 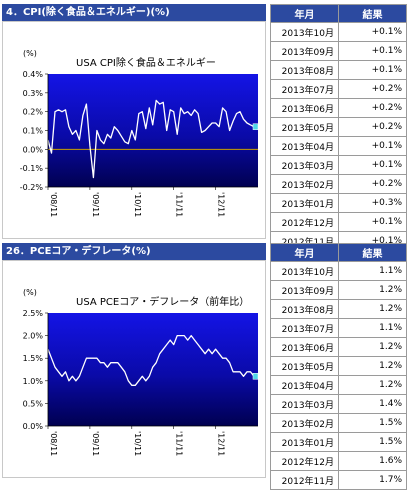 I want to click on table-row: 2013年05月 +0.2%, so click(x=338, y=127).